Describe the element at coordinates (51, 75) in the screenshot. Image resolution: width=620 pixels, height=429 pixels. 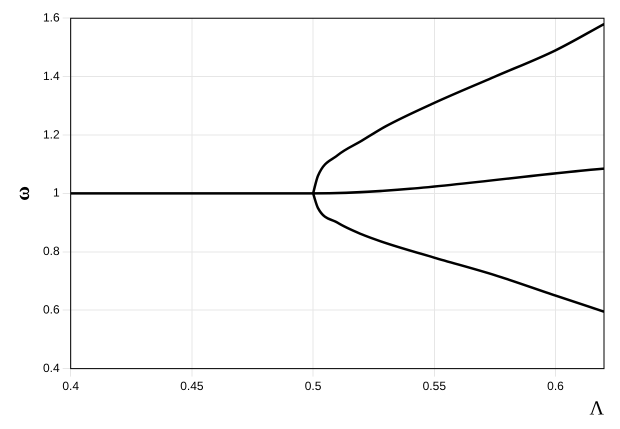
I see `y-tick-label: 1.4` at that location.